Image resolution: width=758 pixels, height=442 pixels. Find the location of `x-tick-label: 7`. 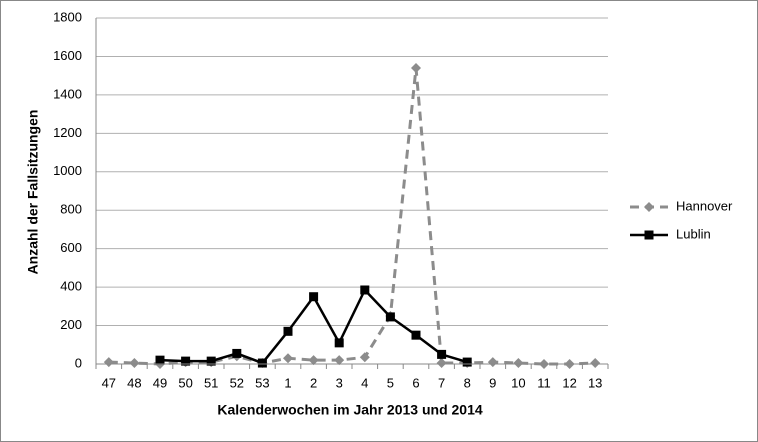

x-tick-label: 7 is located at coordinates (441, 382).